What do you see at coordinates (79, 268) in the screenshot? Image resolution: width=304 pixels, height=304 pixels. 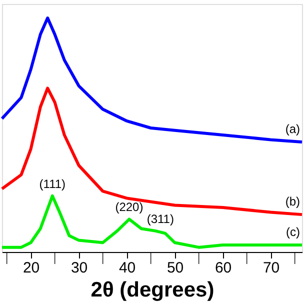 I see `x-tick-label: 30` at bounding box center [79, 268].